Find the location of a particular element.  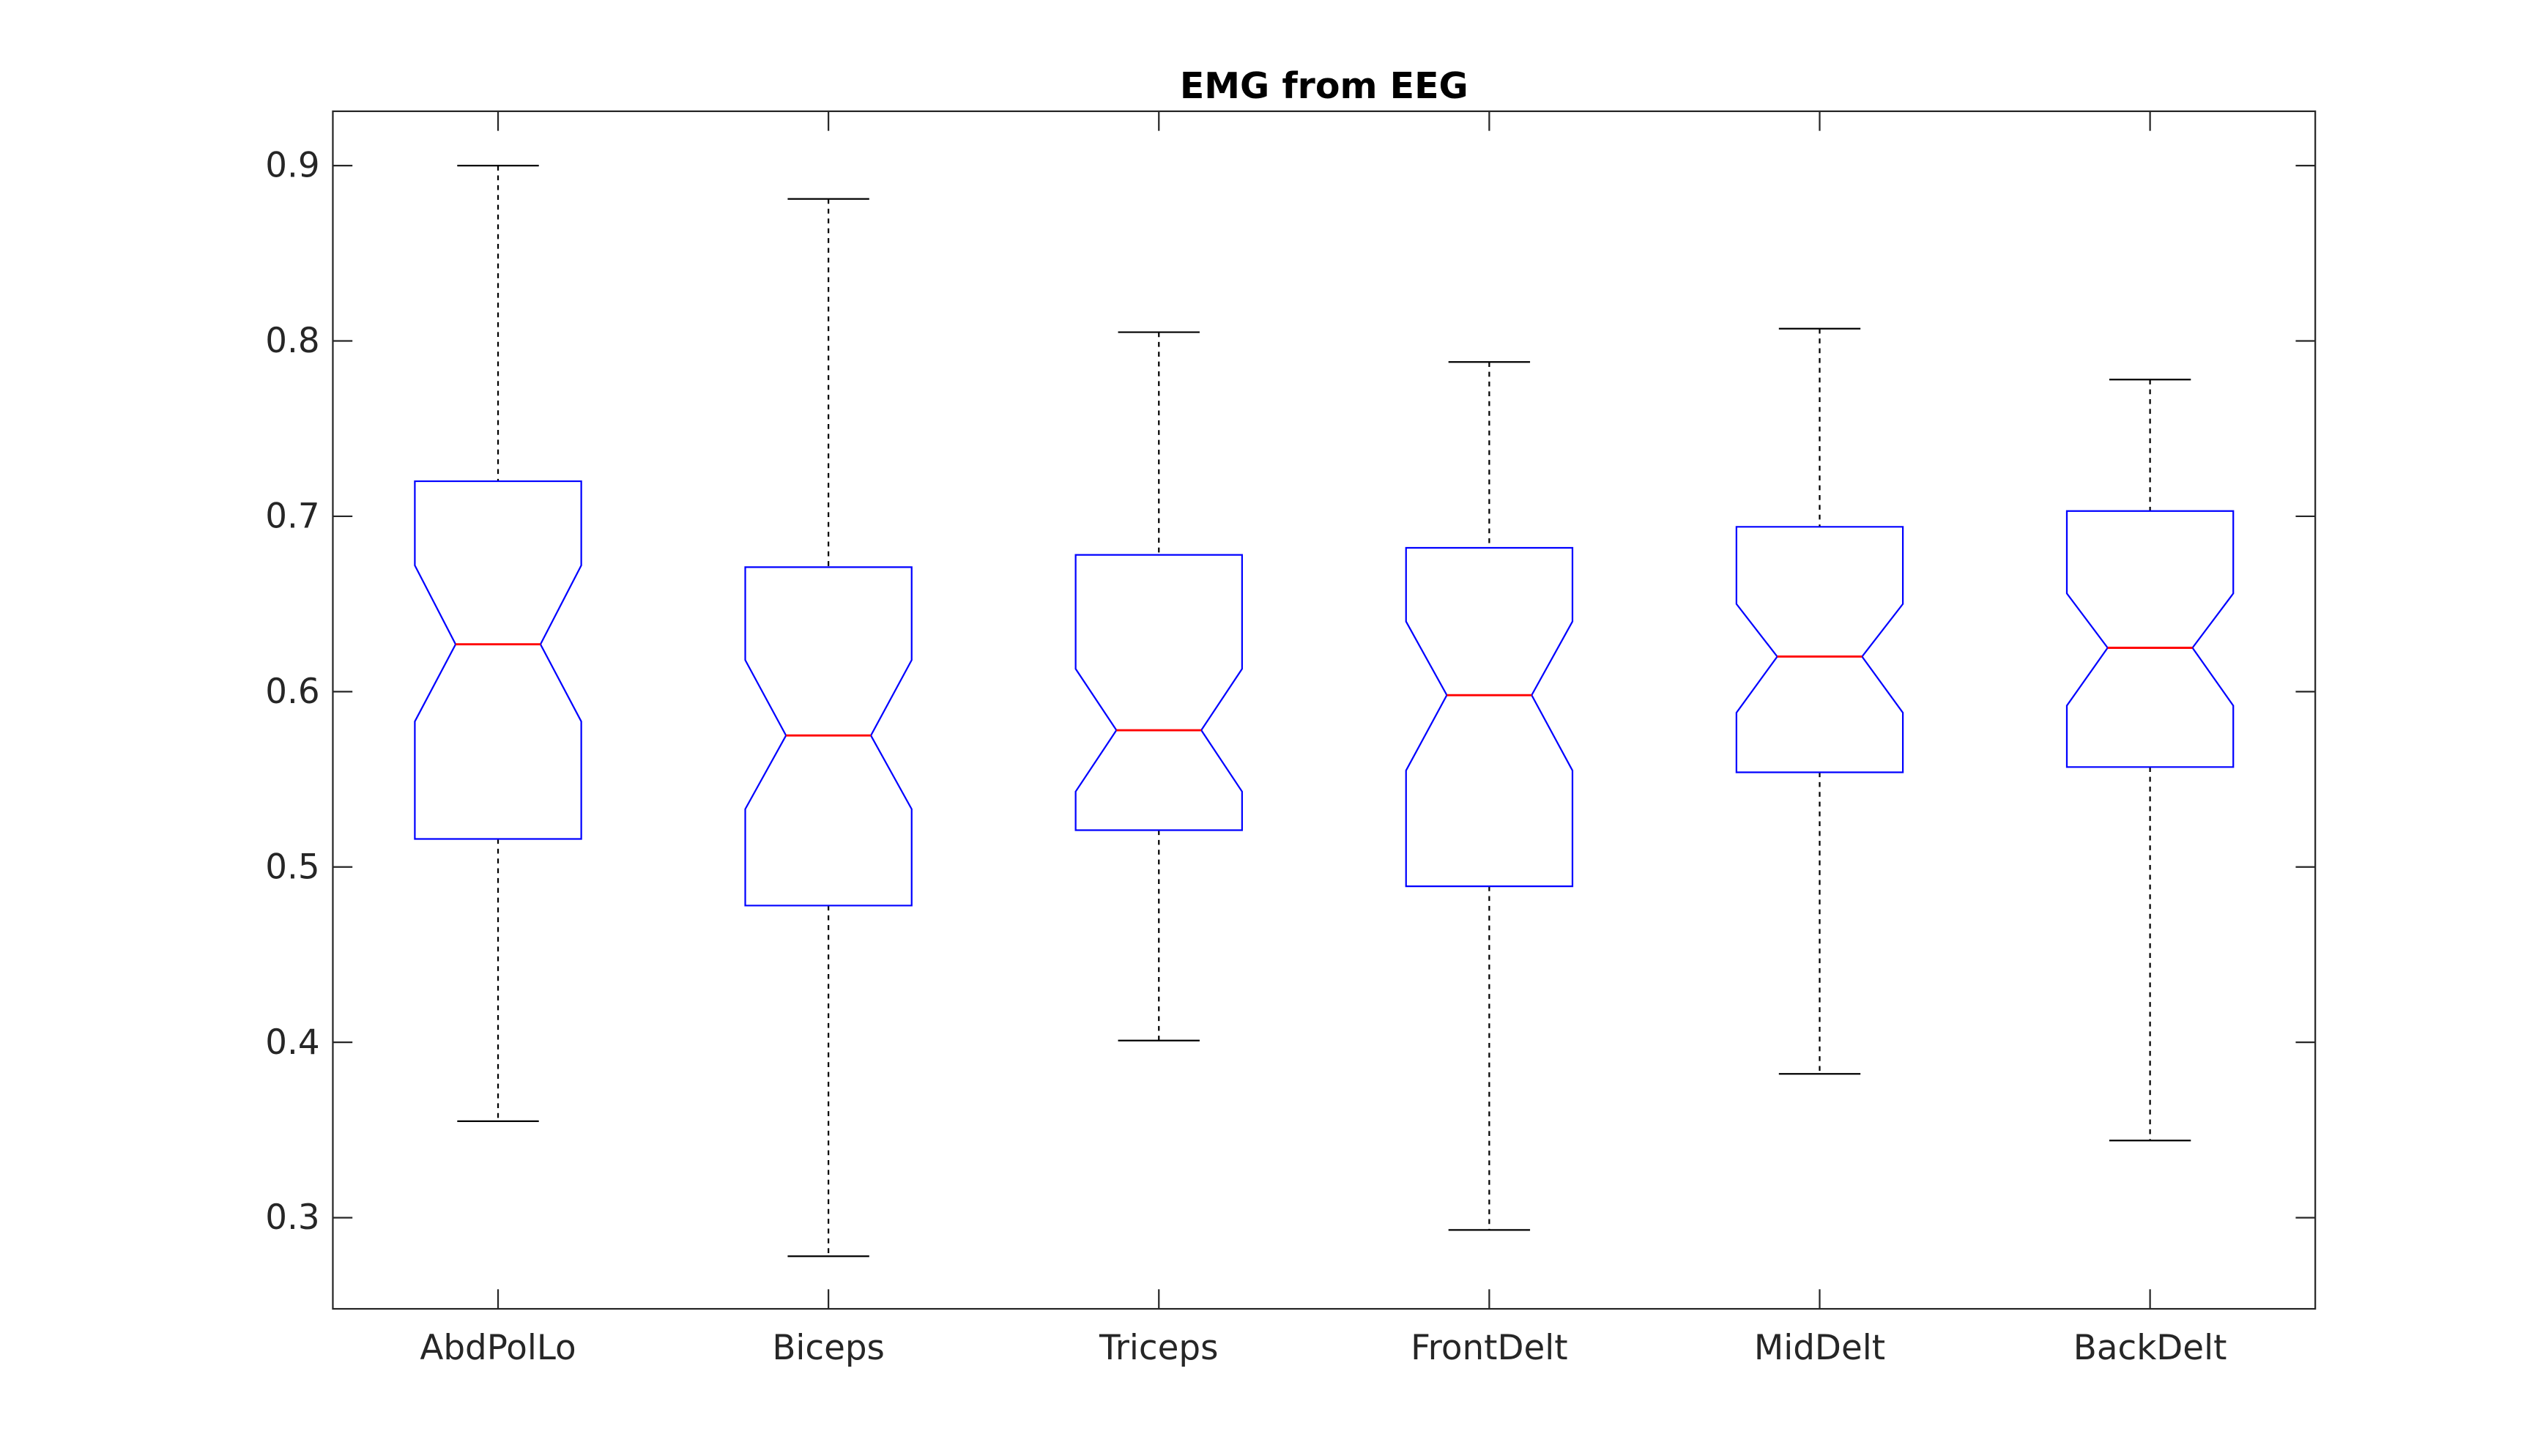

x-tick-label: Triceps is located at coordinates (1158, 1348).